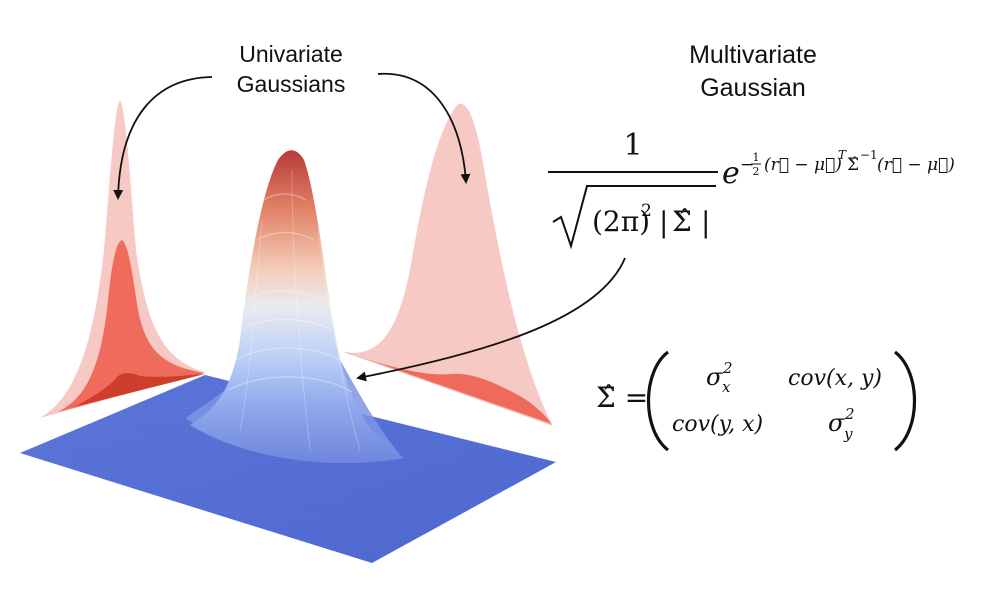 The image size is (984, 593). I want to click on univariate-label-line2: Gaussians, so click(291, 84).